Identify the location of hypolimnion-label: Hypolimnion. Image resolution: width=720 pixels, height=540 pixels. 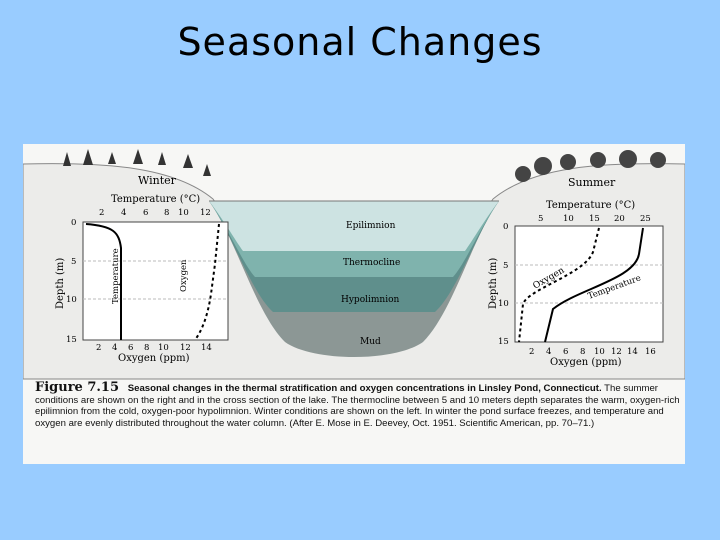
(370, 300).